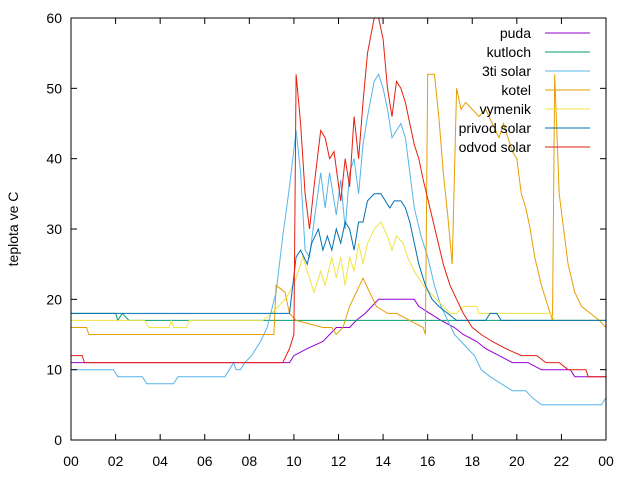 This screenshot has width=640, height=485. I want to click on legend-label: 3ti solar, so click(506, 71).